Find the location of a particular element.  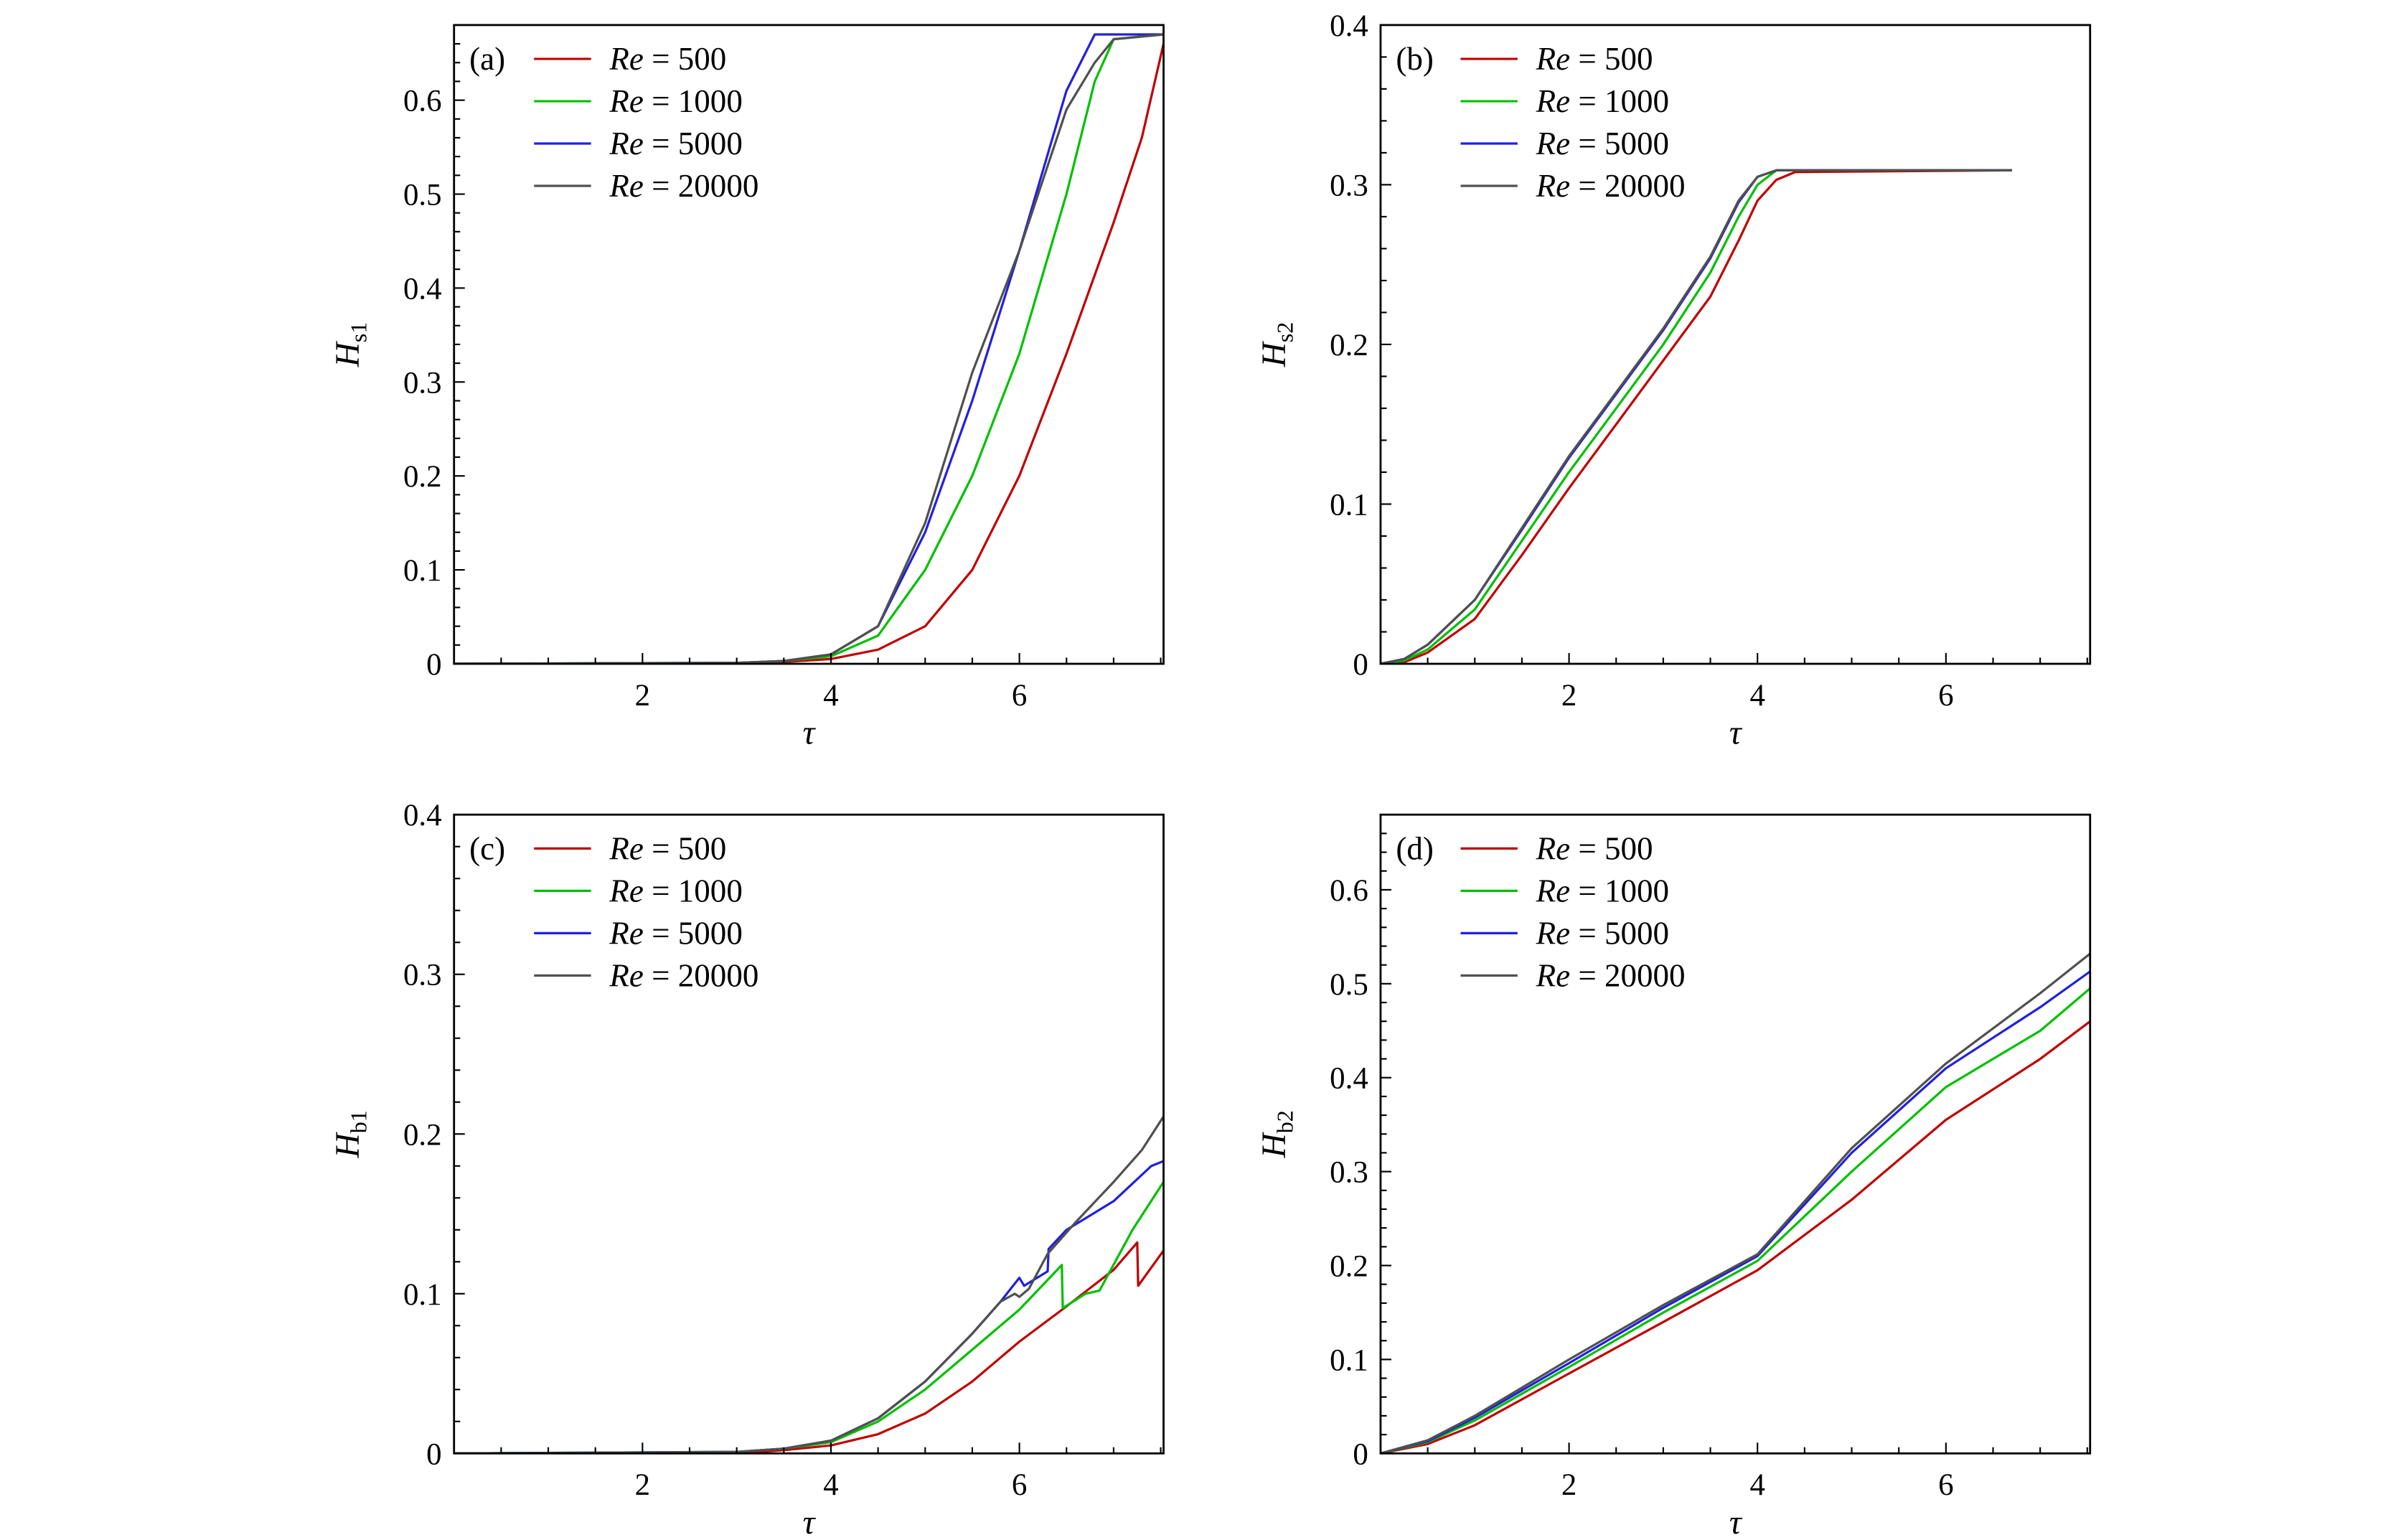

y-axis-label: Hs1 is located at coordinates (350, 345).